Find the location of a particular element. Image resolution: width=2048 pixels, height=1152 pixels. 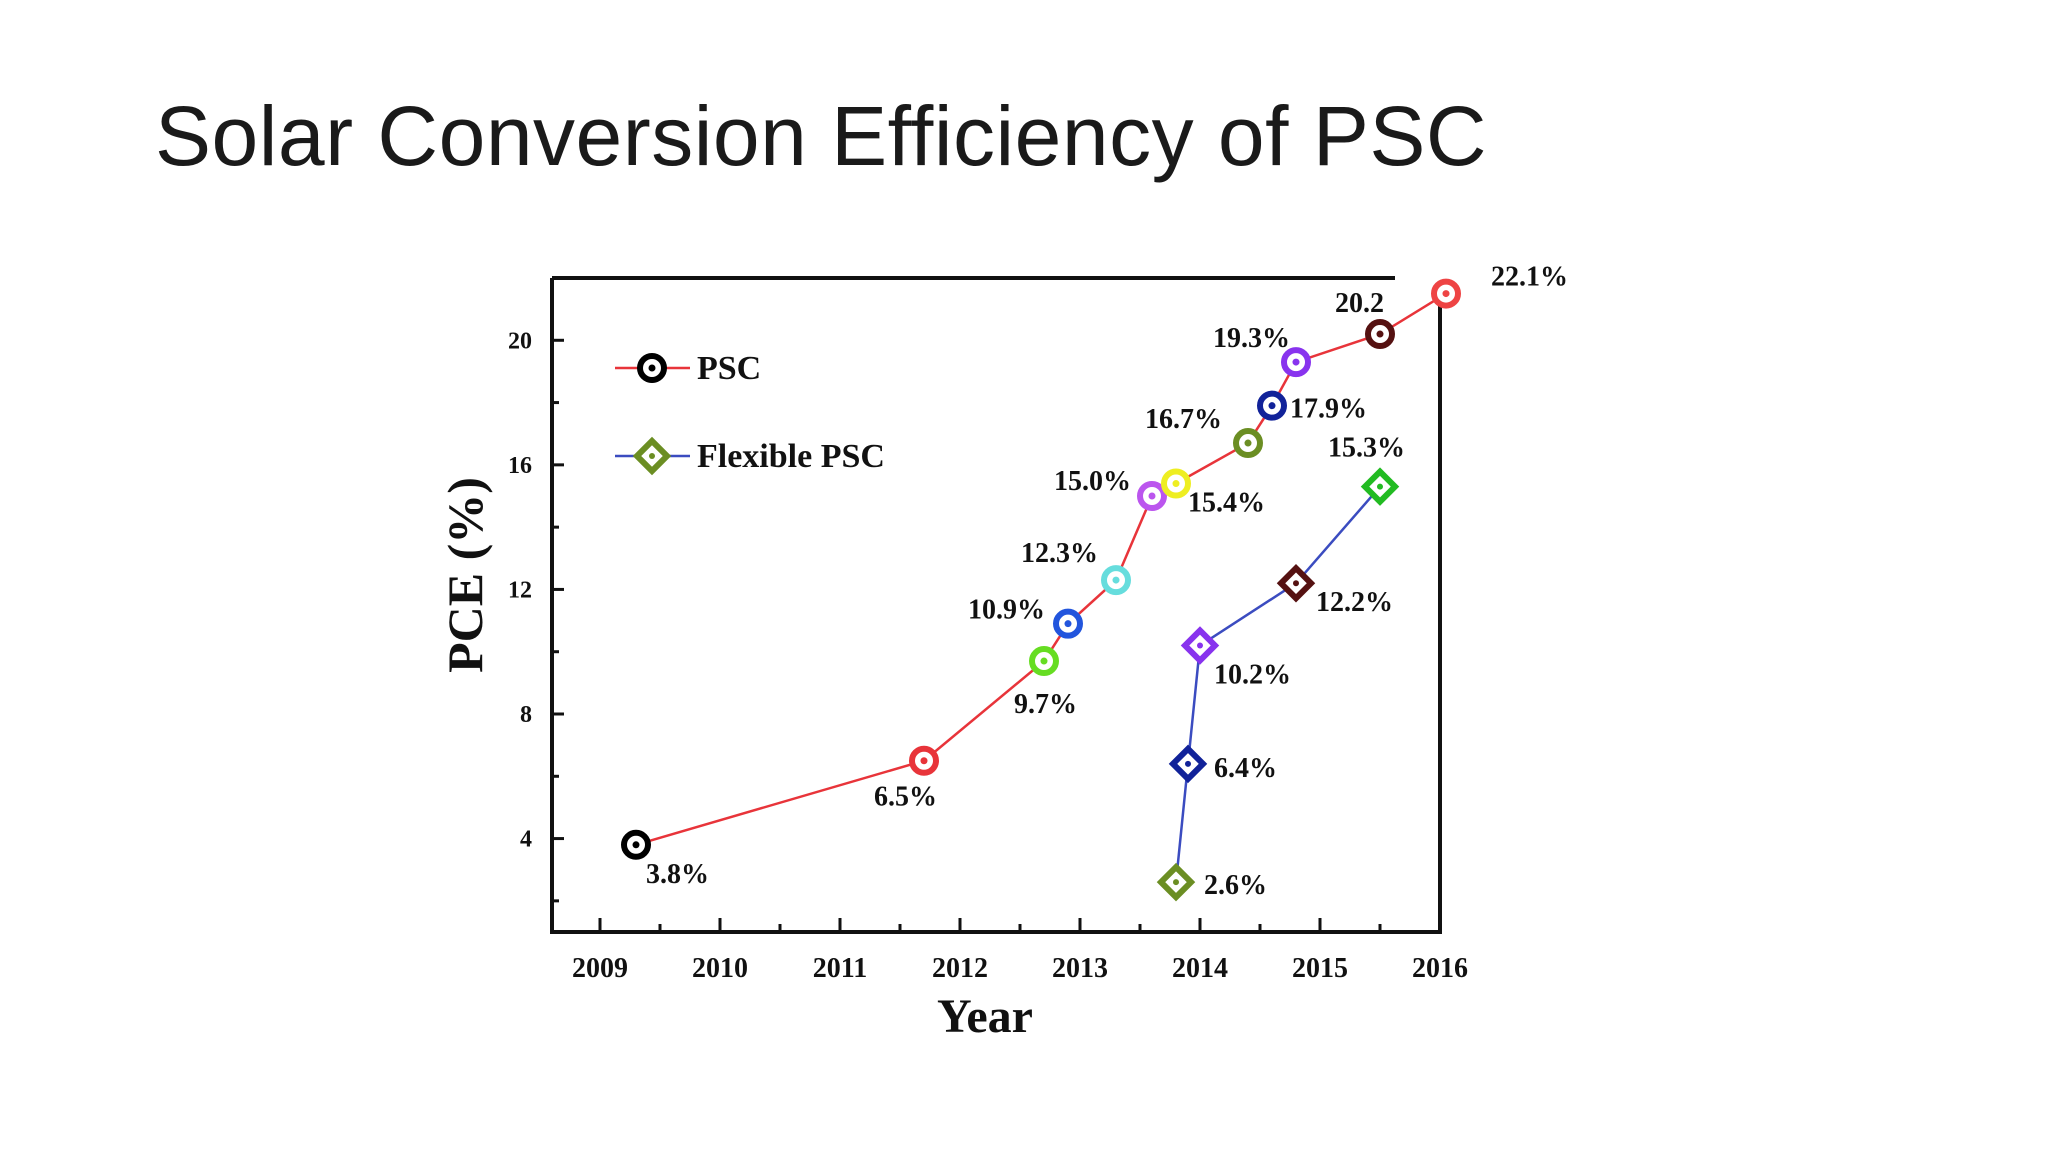

data-label: 15.0% is located at coordinates (1092, 481).